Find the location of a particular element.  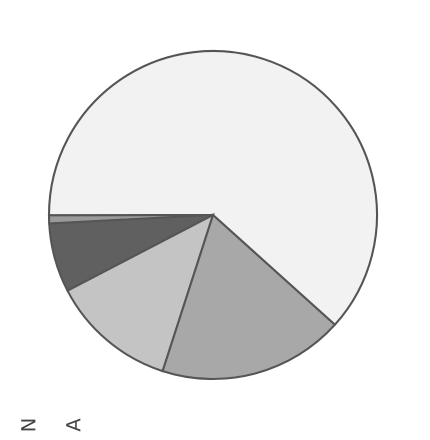

text: N is located at coordinates (28, 425).